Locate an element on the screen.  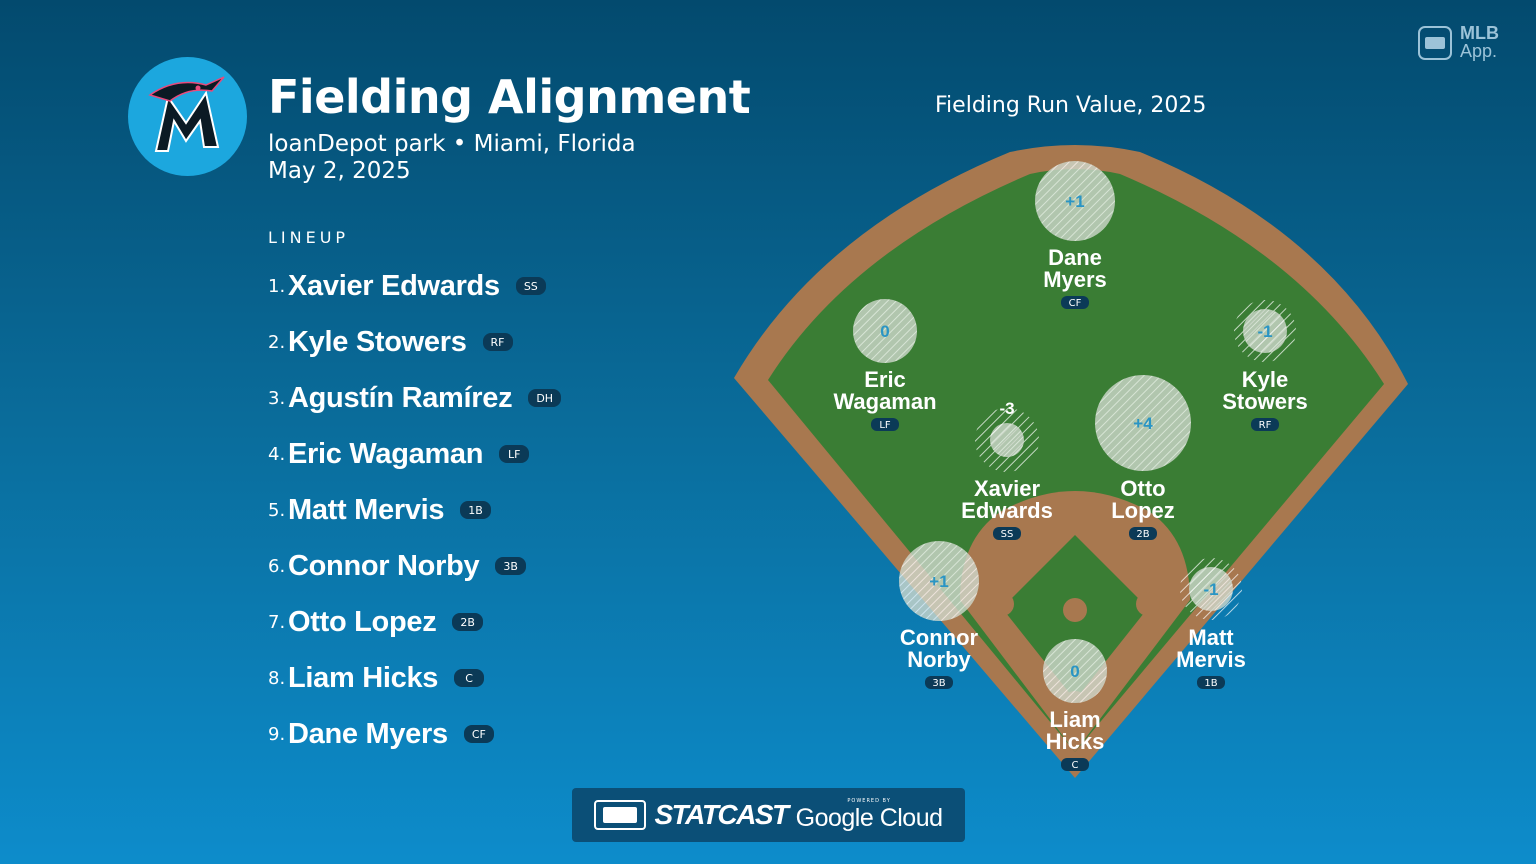
fielder-marker-cf is located at coordinates (1075, 201).